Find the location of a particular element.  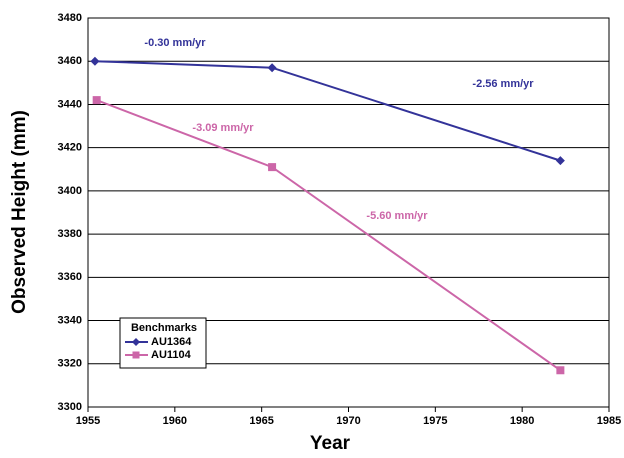

x-tick-label: 1955 is located at coordinates (88, 421).